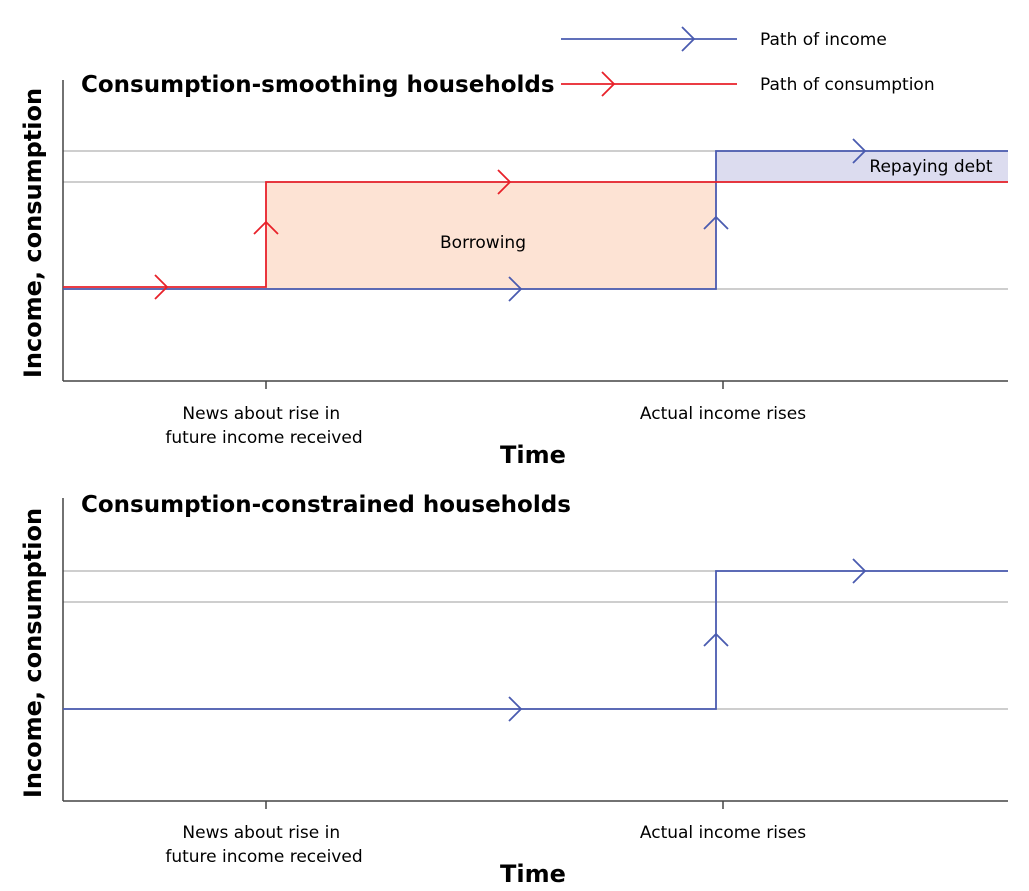  I want to click on chart-title: Consumption-smoothing households, so click(318, 85).